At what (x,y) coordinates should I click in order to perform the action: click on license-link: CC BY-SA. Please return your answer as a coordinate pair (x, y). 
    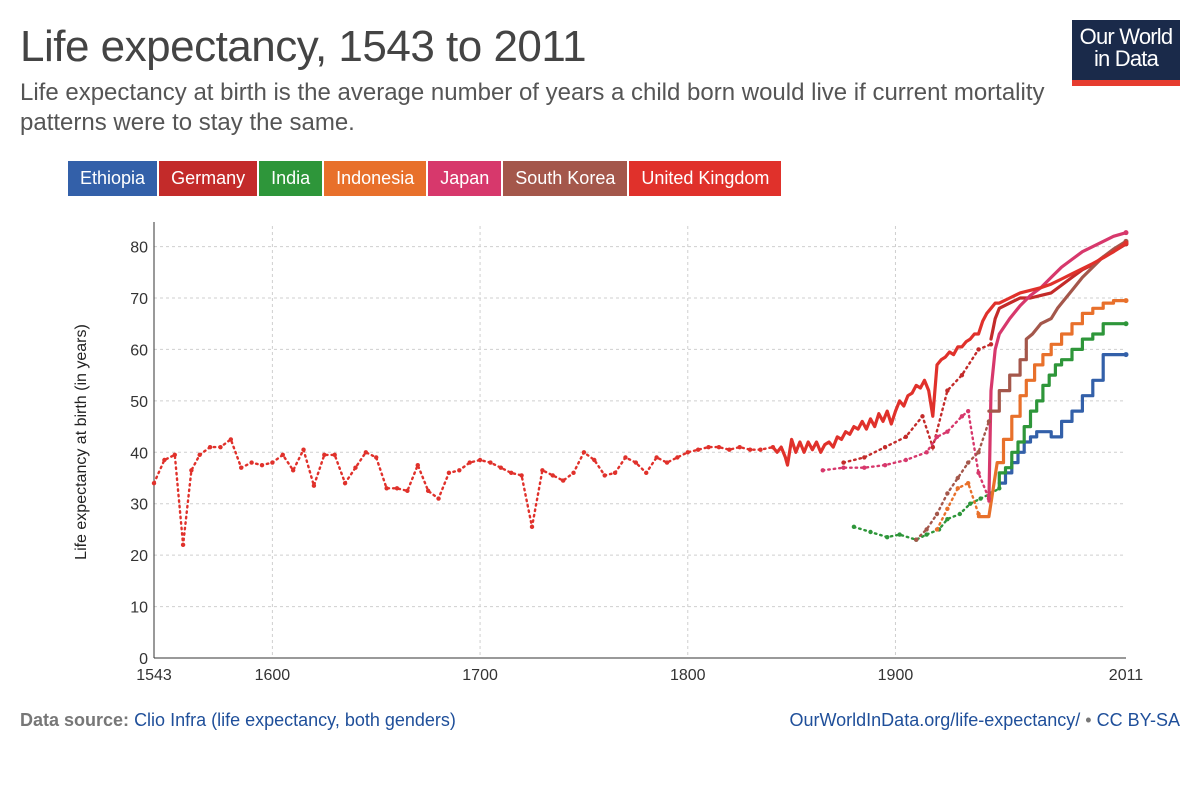
    Looking at the image, I should click on (1138, 720).